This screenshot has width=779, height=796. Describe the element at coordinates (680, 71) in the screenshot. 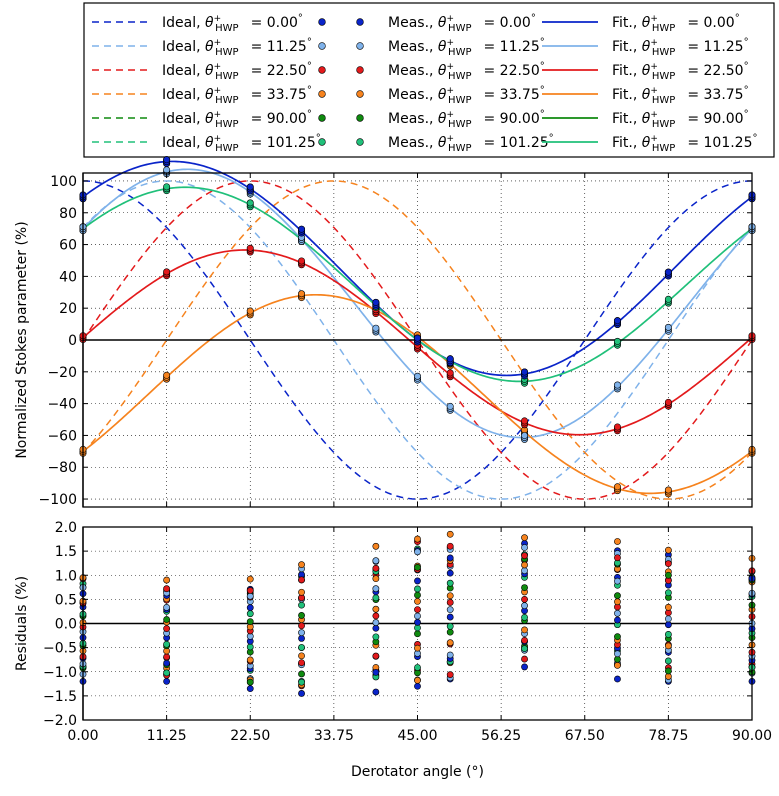

I see `legend-label: Fit., θ+ HWP = 22.50°` at that location.